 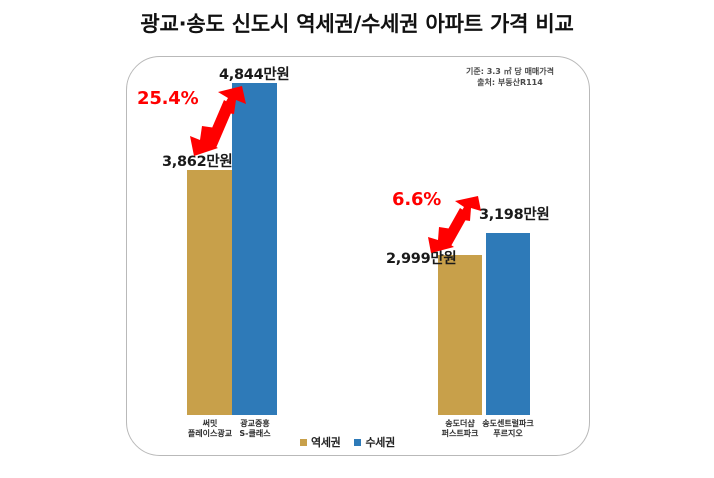 I want to click on source-note-origin: 출처: 부동산R114, so click(x=510, y=82).